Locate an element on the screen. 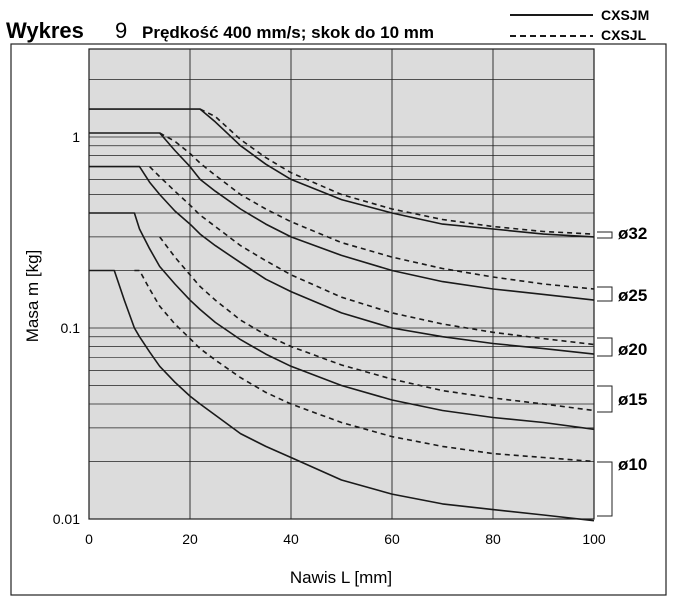 This screenshot has width=676, height=597. legend: CXSJM CXSJL is located at coordinates (579, 25).